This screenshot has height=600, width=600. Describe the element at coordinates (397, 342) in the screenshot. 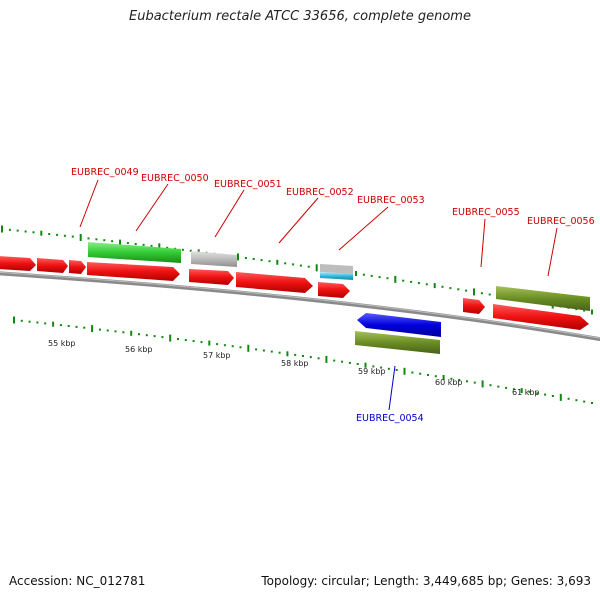

I see `gene-box-reverse` at that location.